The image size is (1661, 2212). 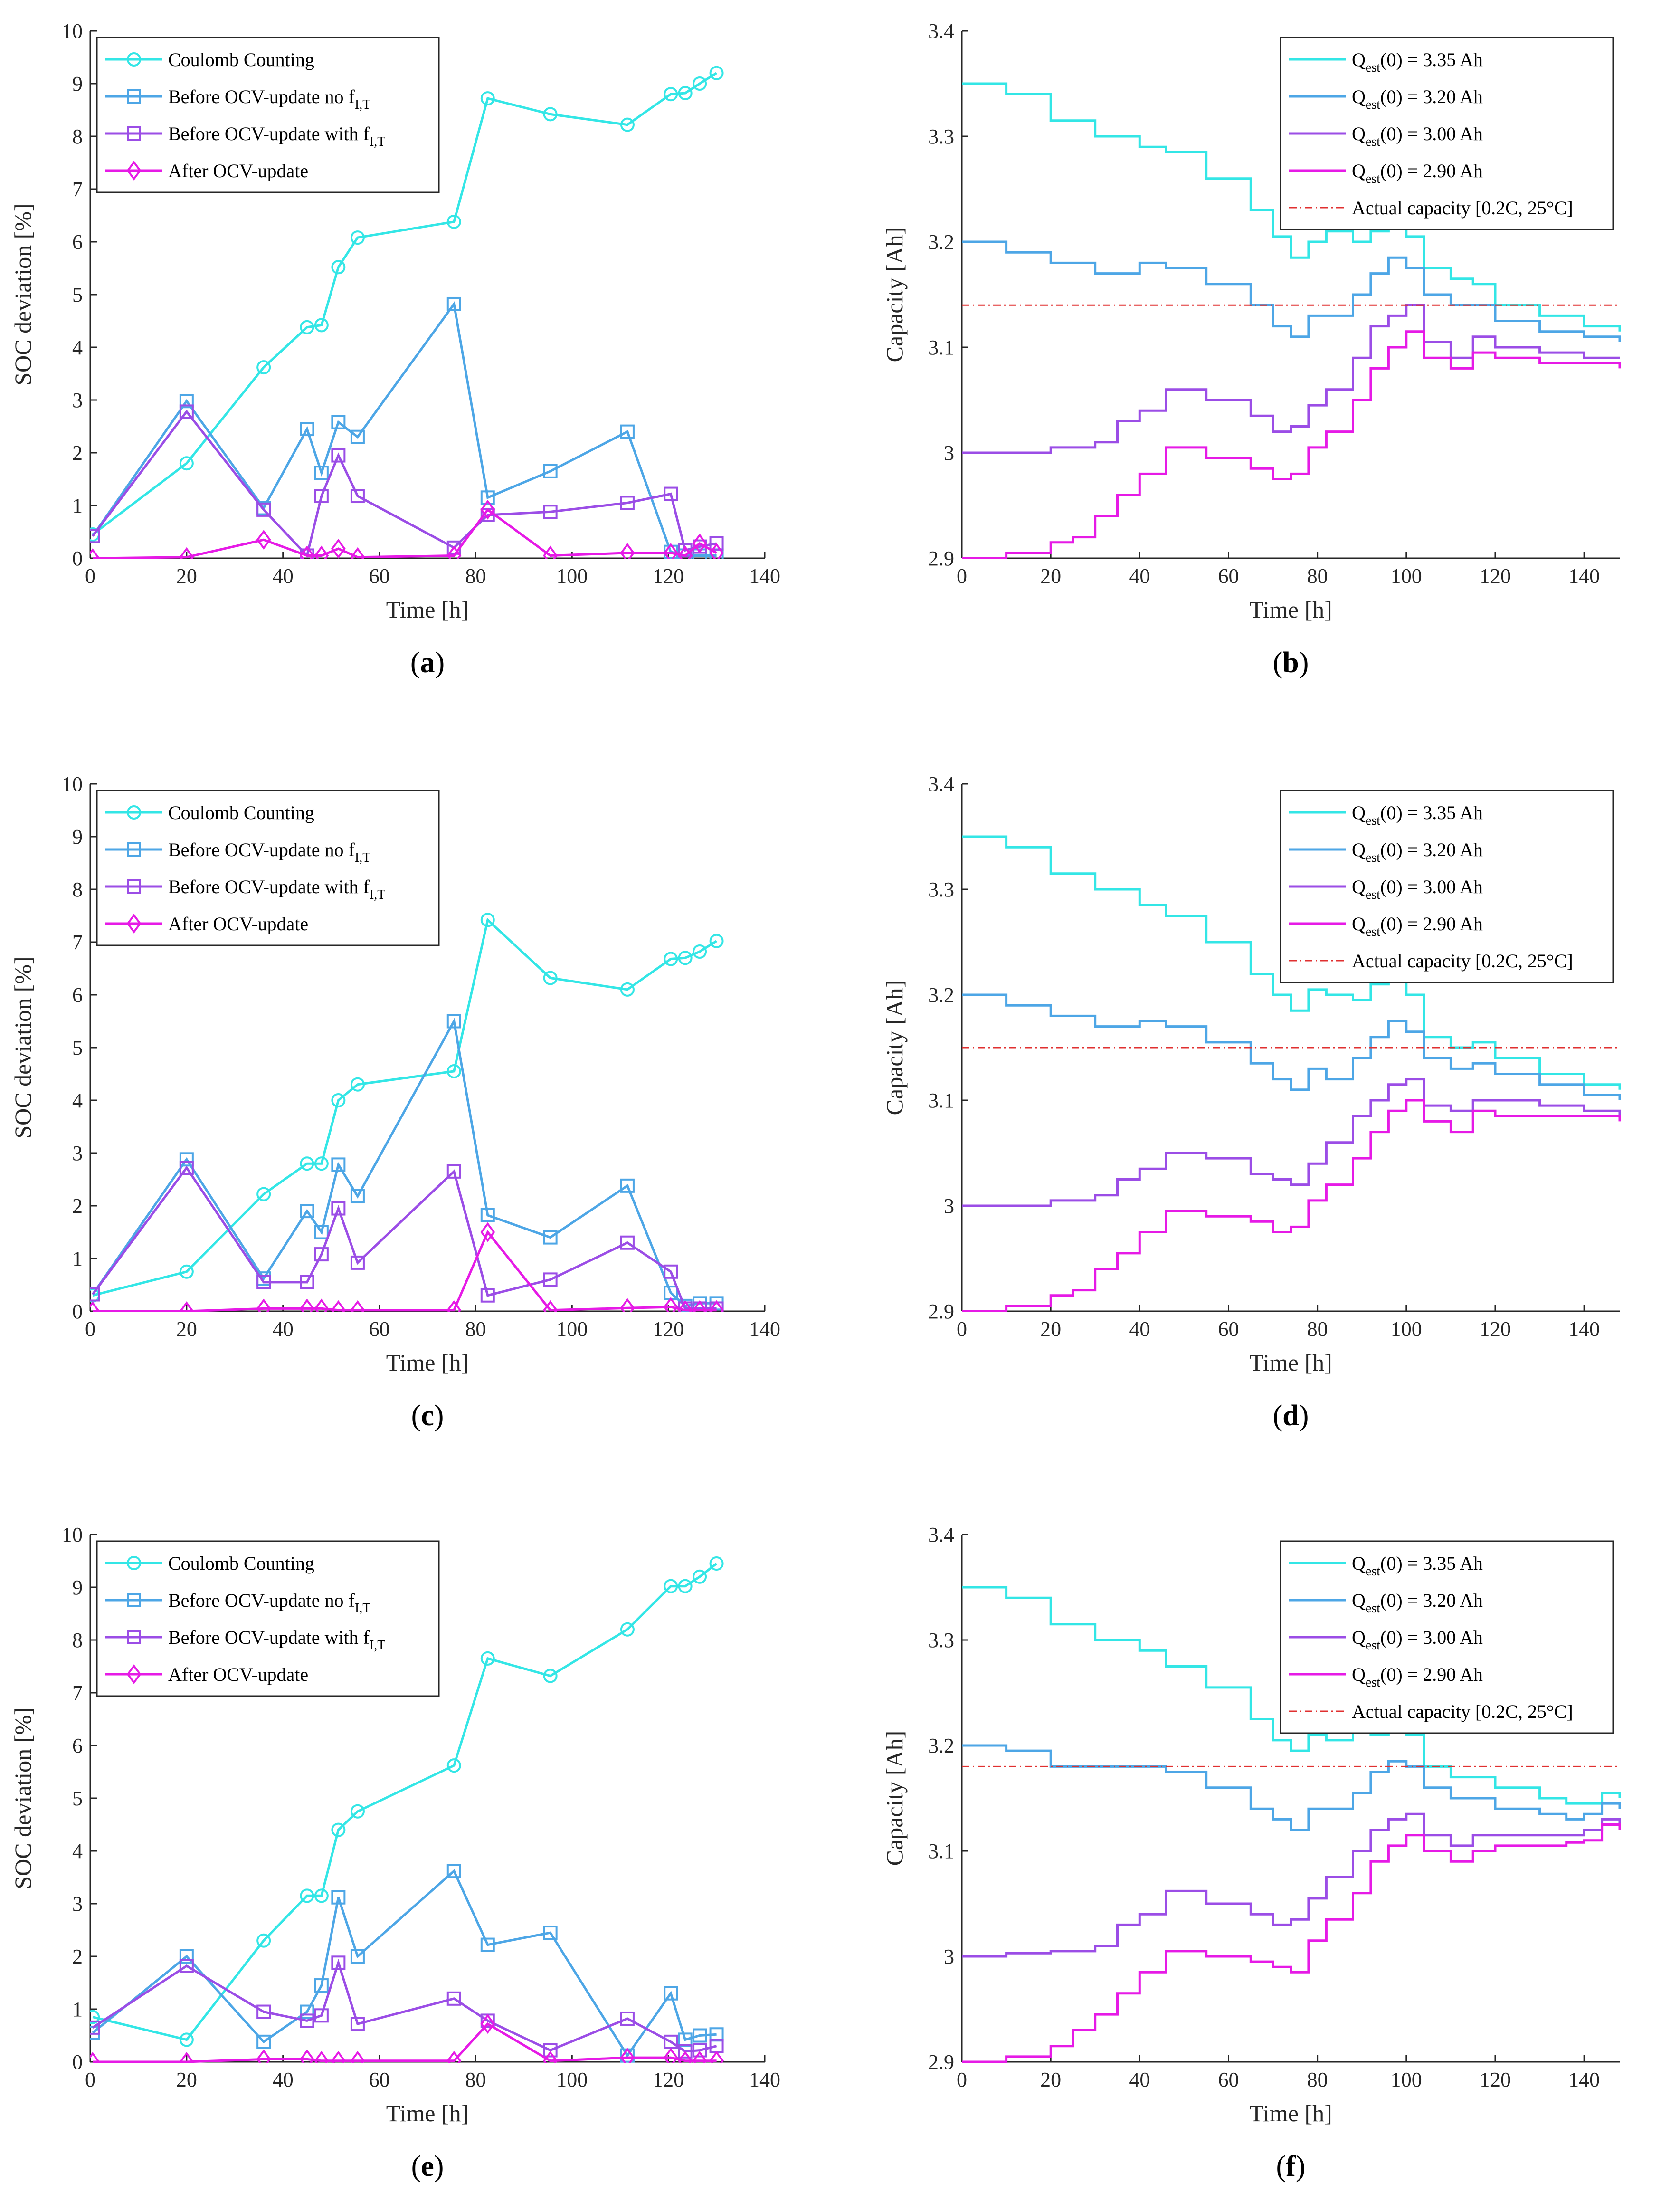 I want to click on legend-entry-label: Actual capacity [0.2C, 25°C], so click(x=1462, y=961).